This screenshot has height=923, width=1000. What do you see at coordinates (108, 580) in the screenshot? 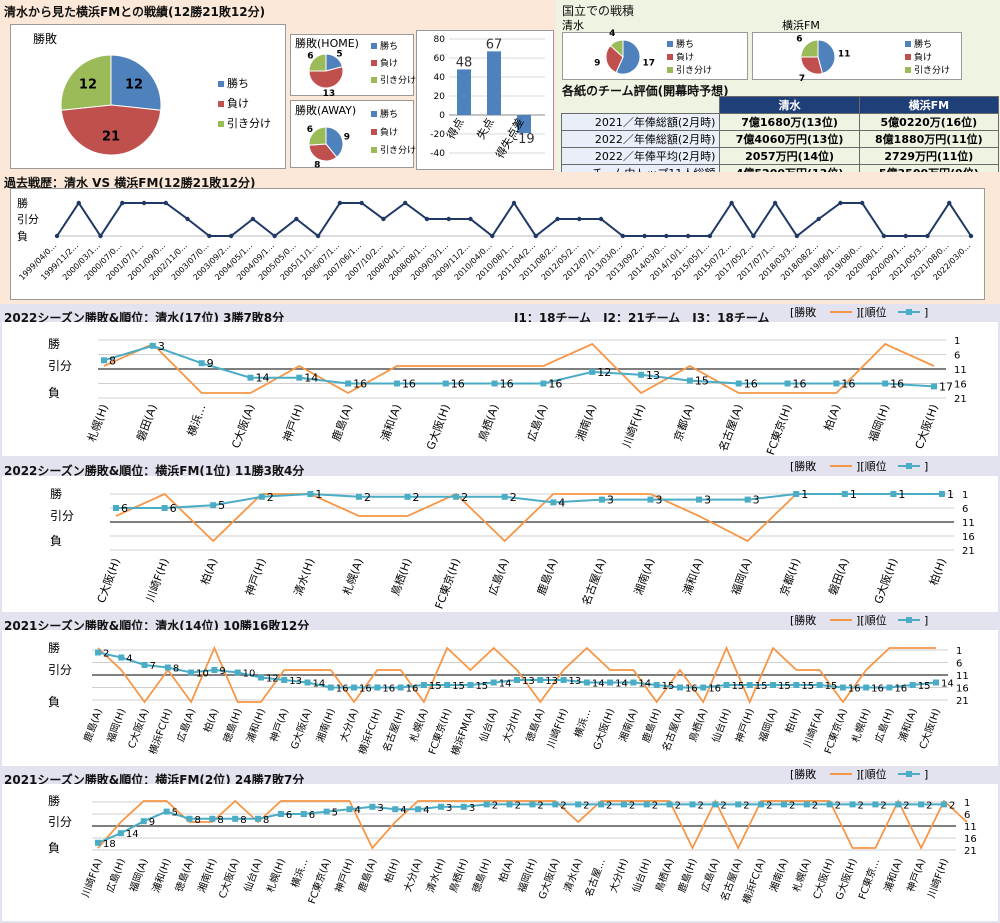
I see `season-xtick: C大阪(H)` at bounding box center [108, 580].